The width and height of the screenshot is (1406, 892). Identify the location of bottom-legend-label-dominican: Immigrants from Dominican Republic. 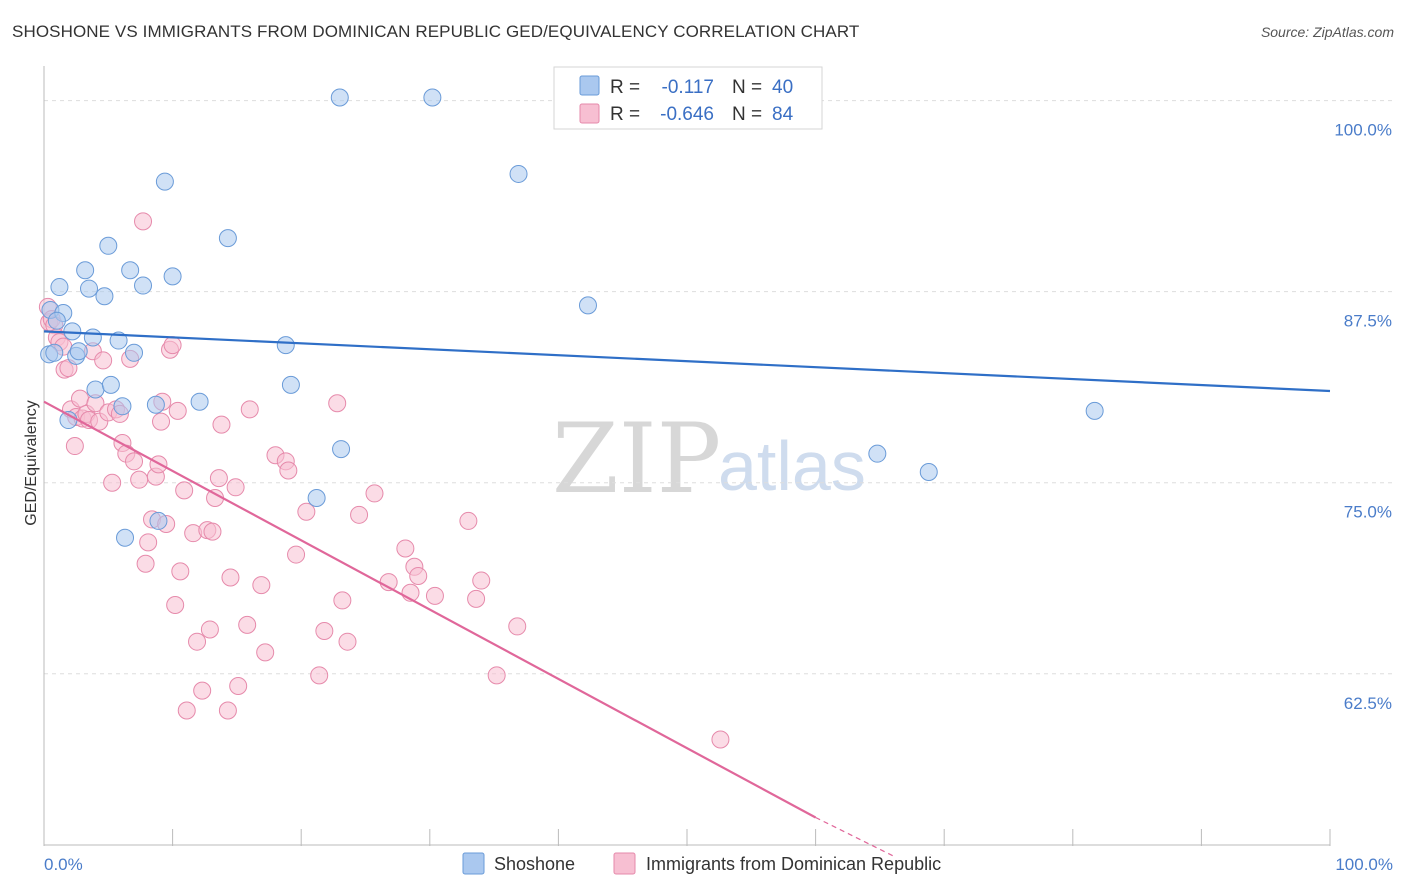
(793, 864).